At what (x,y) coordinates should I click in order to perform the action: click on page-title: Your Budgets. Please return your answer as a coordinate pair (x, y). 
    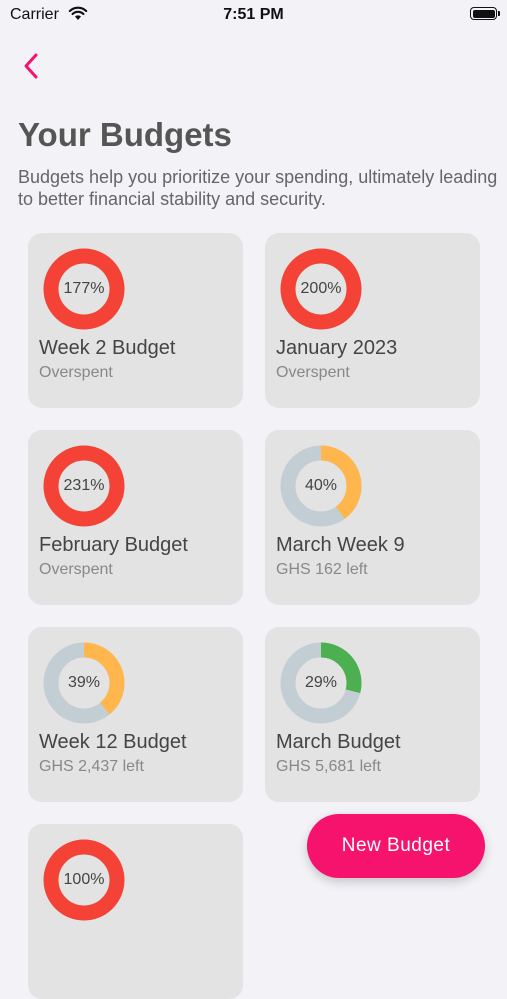
    Looking at the image, I should click on (125, 134).